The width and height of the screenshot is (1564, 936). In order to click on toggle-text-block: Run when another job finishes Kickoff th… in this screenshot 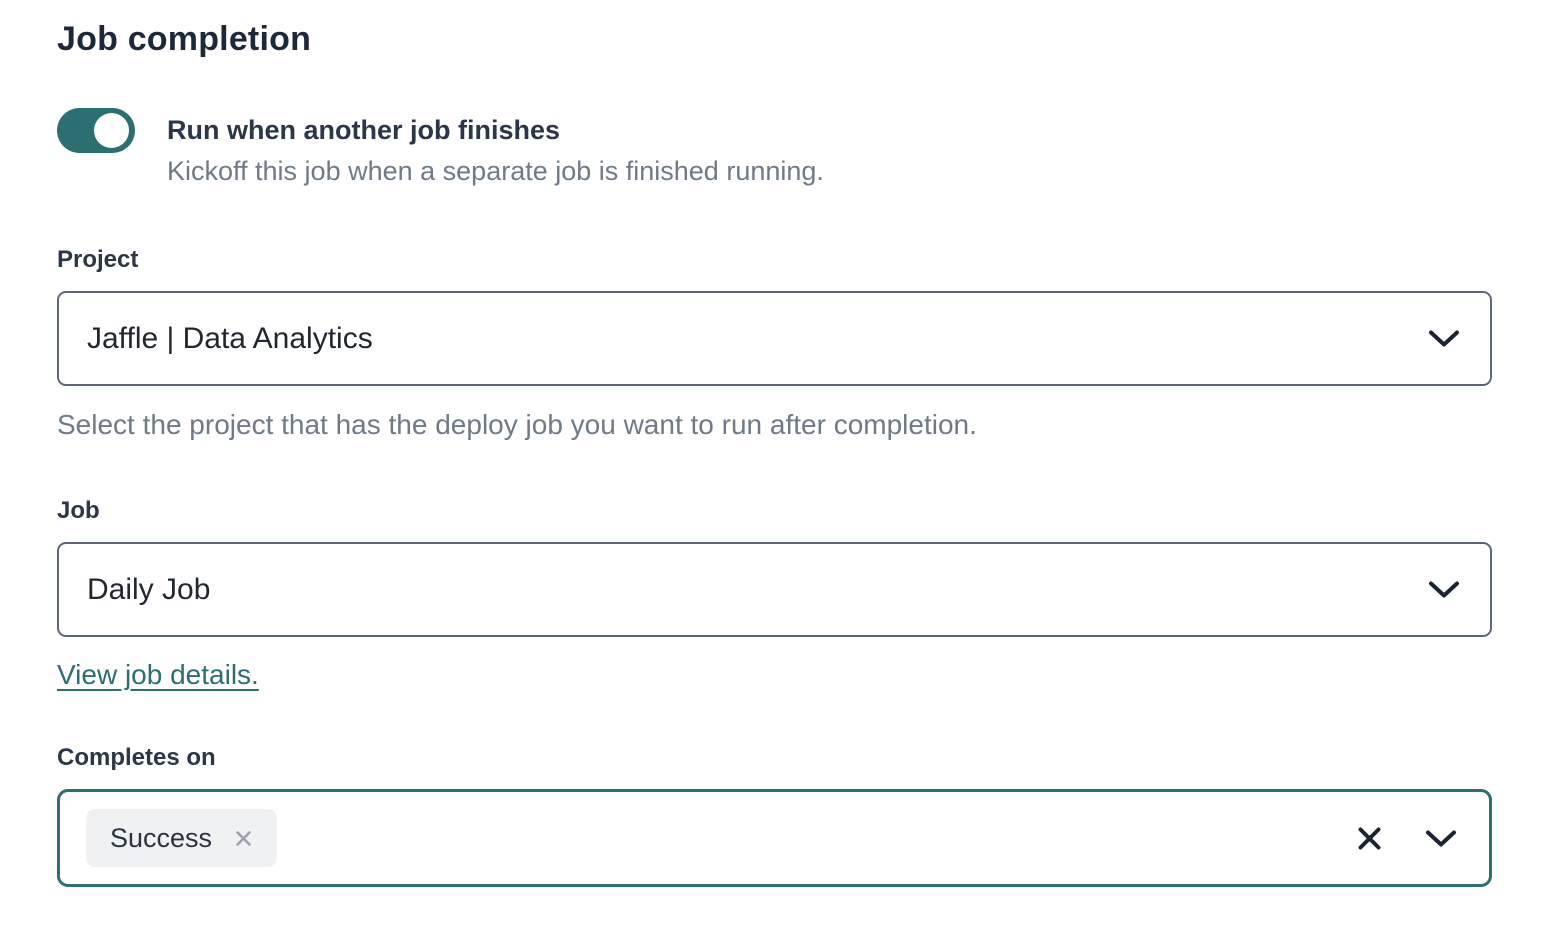, I will do `click(495, 151)`.